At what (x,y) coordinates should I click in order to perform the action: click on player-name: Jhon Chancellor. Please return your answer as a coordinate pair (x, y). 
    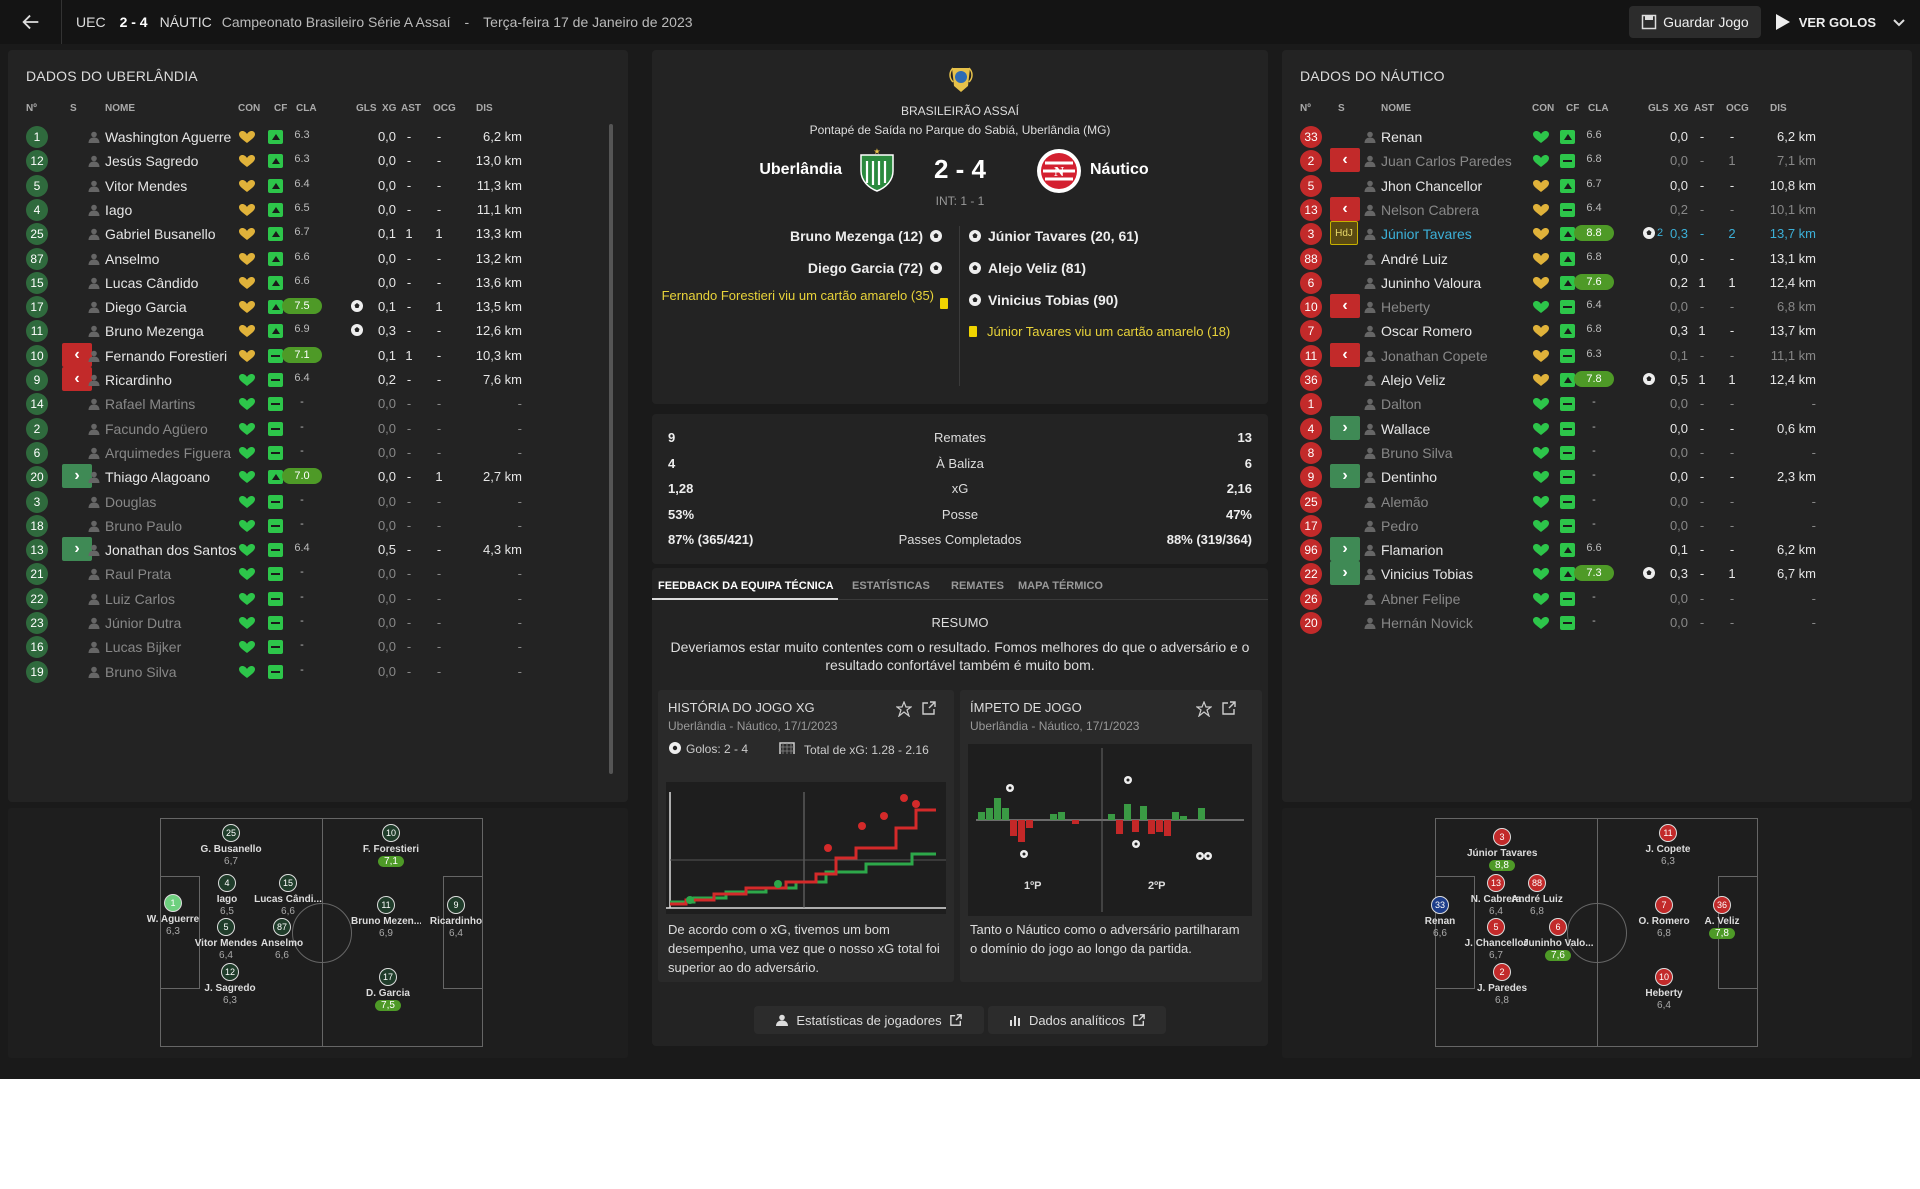
    Looking at the image, I should click on (1432, 185).